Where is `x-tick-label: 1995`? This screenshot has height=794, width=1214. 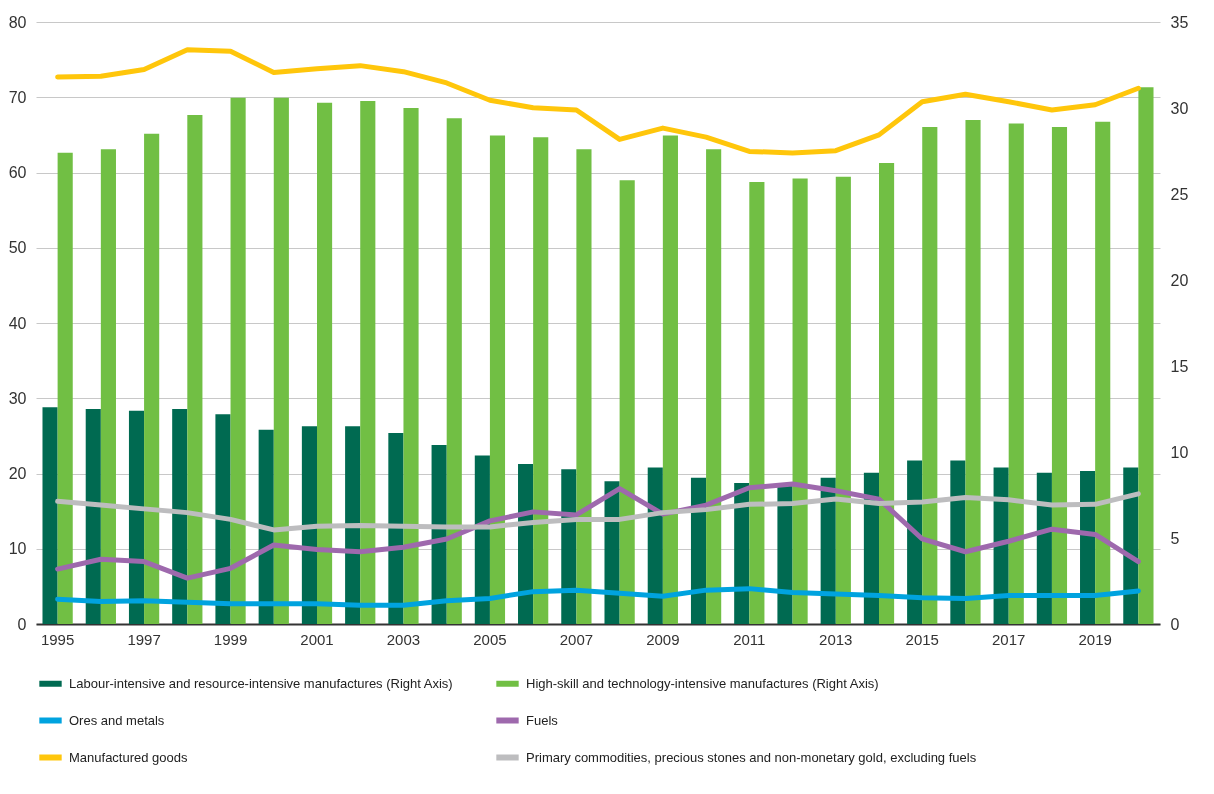 x-tick-label: 1995 is located at coordinates (57, 639).